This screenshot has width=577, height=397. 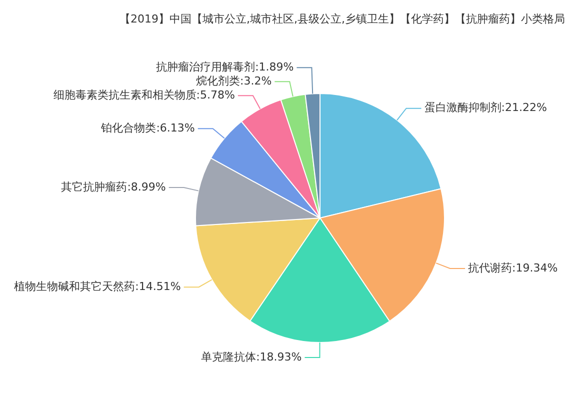 What do you see at coordinates (513, 267) in the screenshot?
I see `slice-label: 抗代谢药:19.34%` at bounding box center [513, 267].